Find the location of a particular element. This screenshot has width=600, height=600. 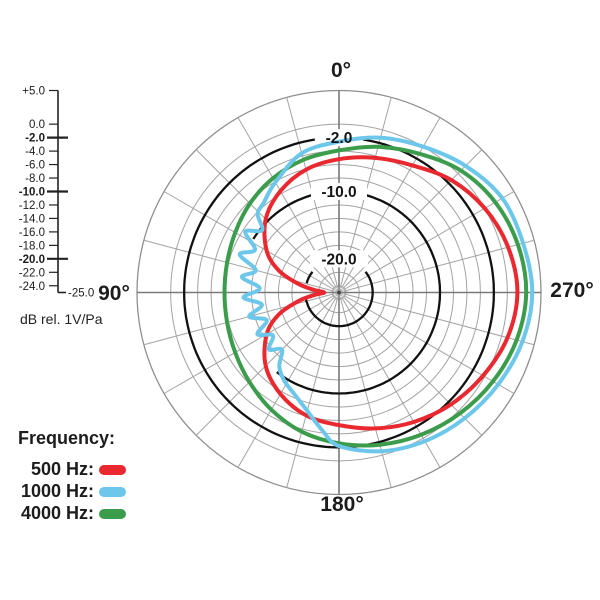

angle-label-0: 0° is located at coordinates (341, 70).